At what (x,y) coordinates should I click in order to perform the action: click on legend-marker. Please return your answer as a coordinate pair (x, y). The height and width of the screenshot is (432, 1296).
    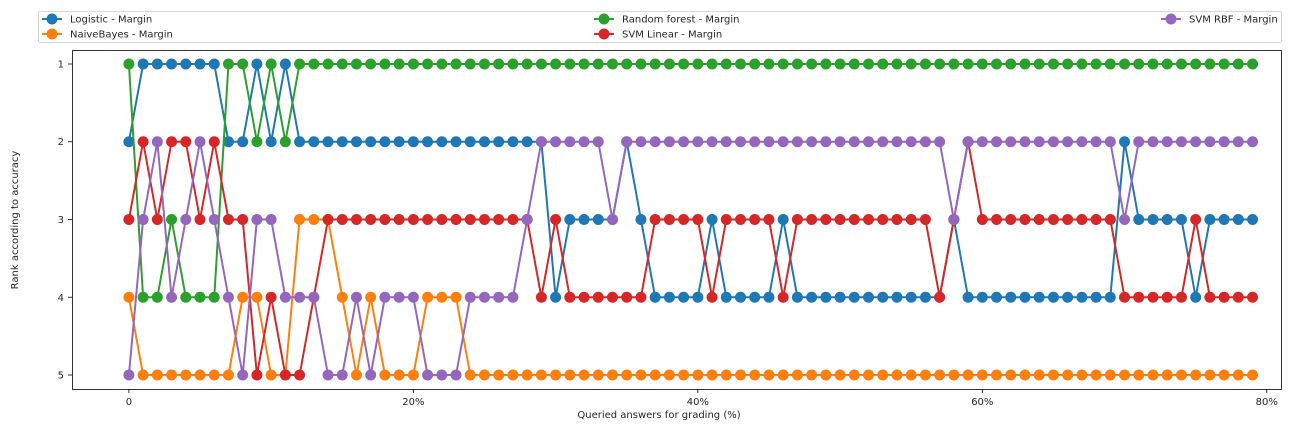
    Looking at the image, I should click on (604, 19).